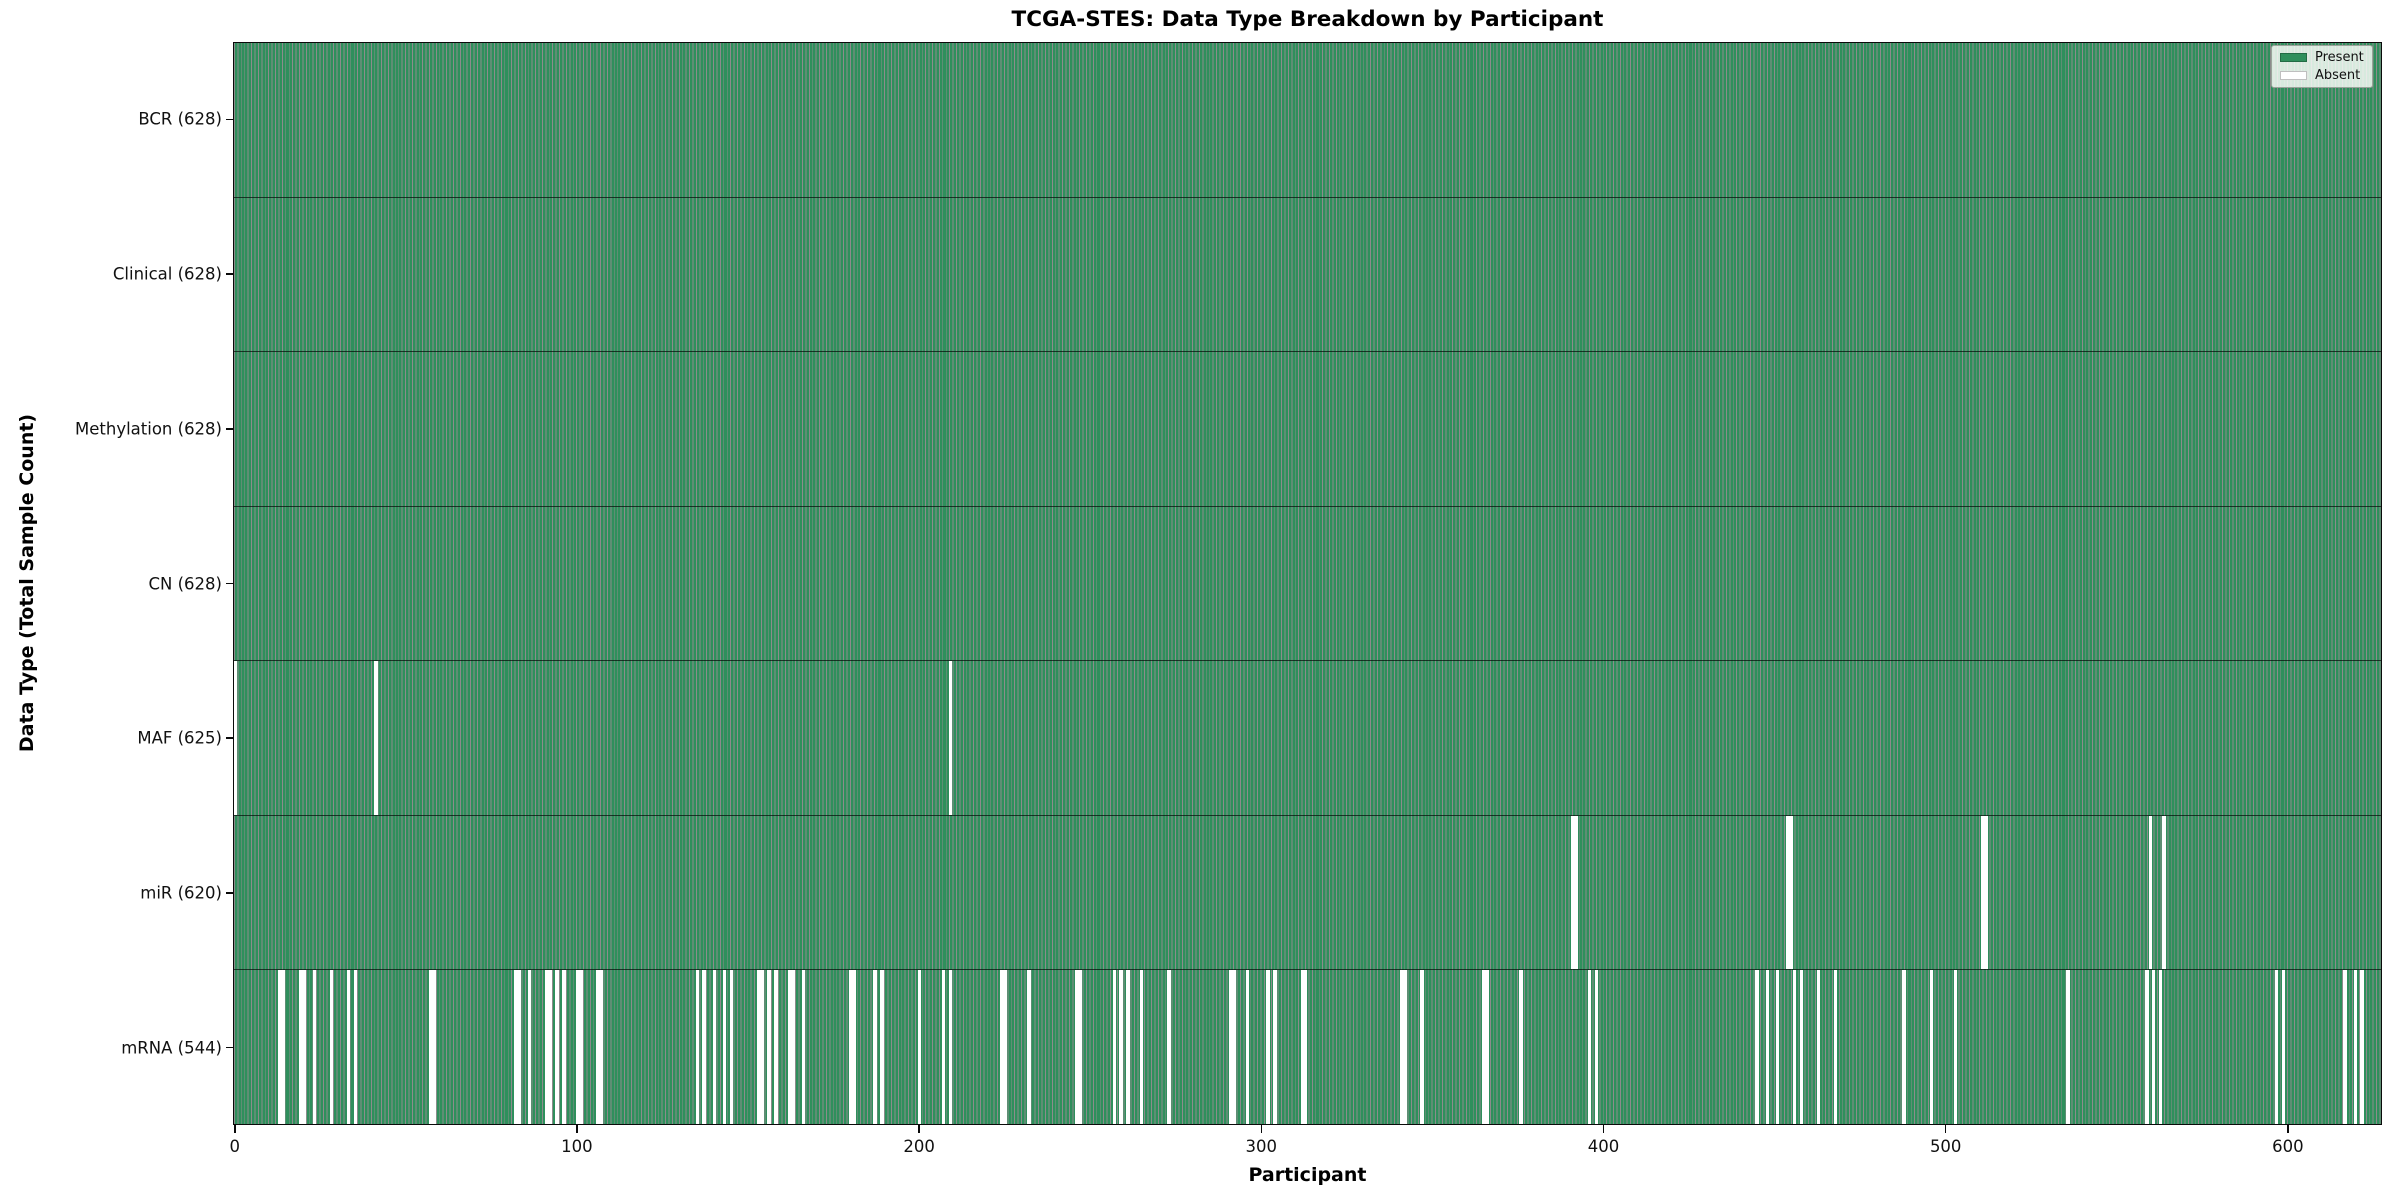 Image resolution: width=2400 pixels, height=1200 pixels. Describe the element at coordinates (179, 738) in the screenshot. I see `y-tick-label-maf: MAF (625)` at that location.